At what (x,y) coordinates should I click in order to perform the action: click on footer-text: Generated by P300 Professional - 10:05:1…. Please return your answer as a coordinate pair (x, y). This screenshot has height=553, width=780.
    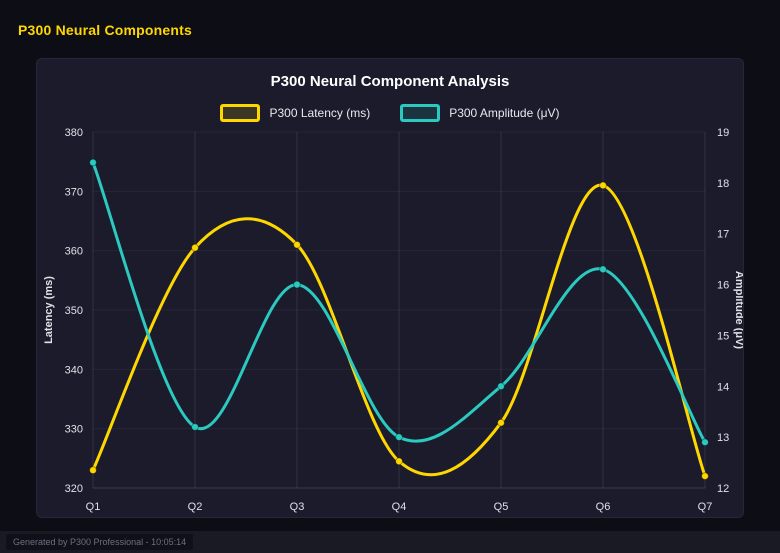
    Looking at the image, I should click on (100, 542).